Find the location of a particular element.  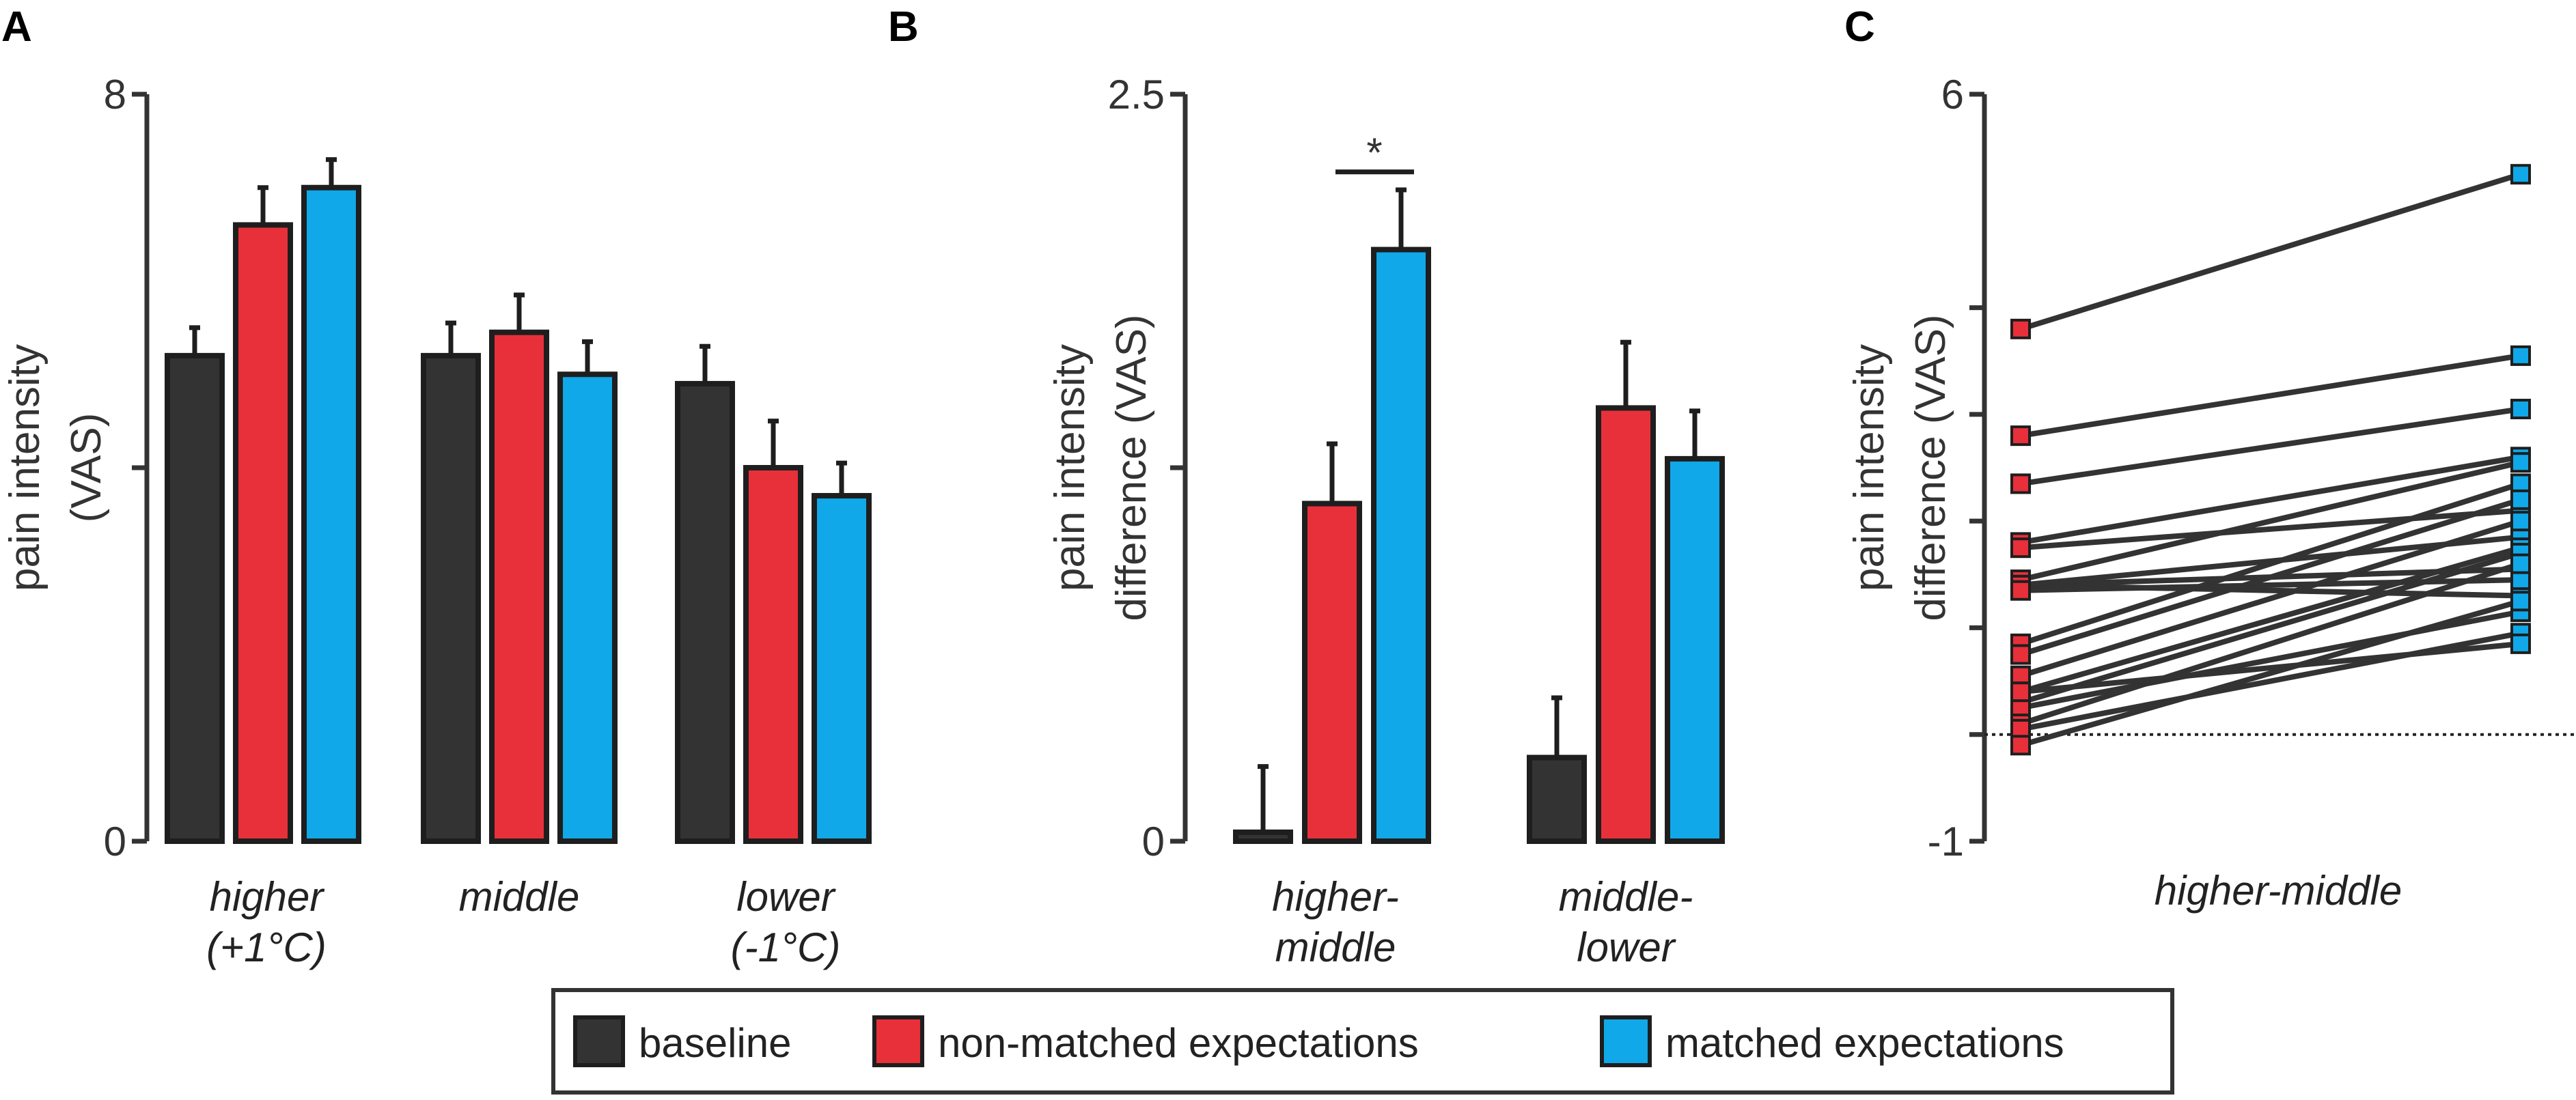

y-axis-label-line: (VAS) is located at coordinates (87, 468).